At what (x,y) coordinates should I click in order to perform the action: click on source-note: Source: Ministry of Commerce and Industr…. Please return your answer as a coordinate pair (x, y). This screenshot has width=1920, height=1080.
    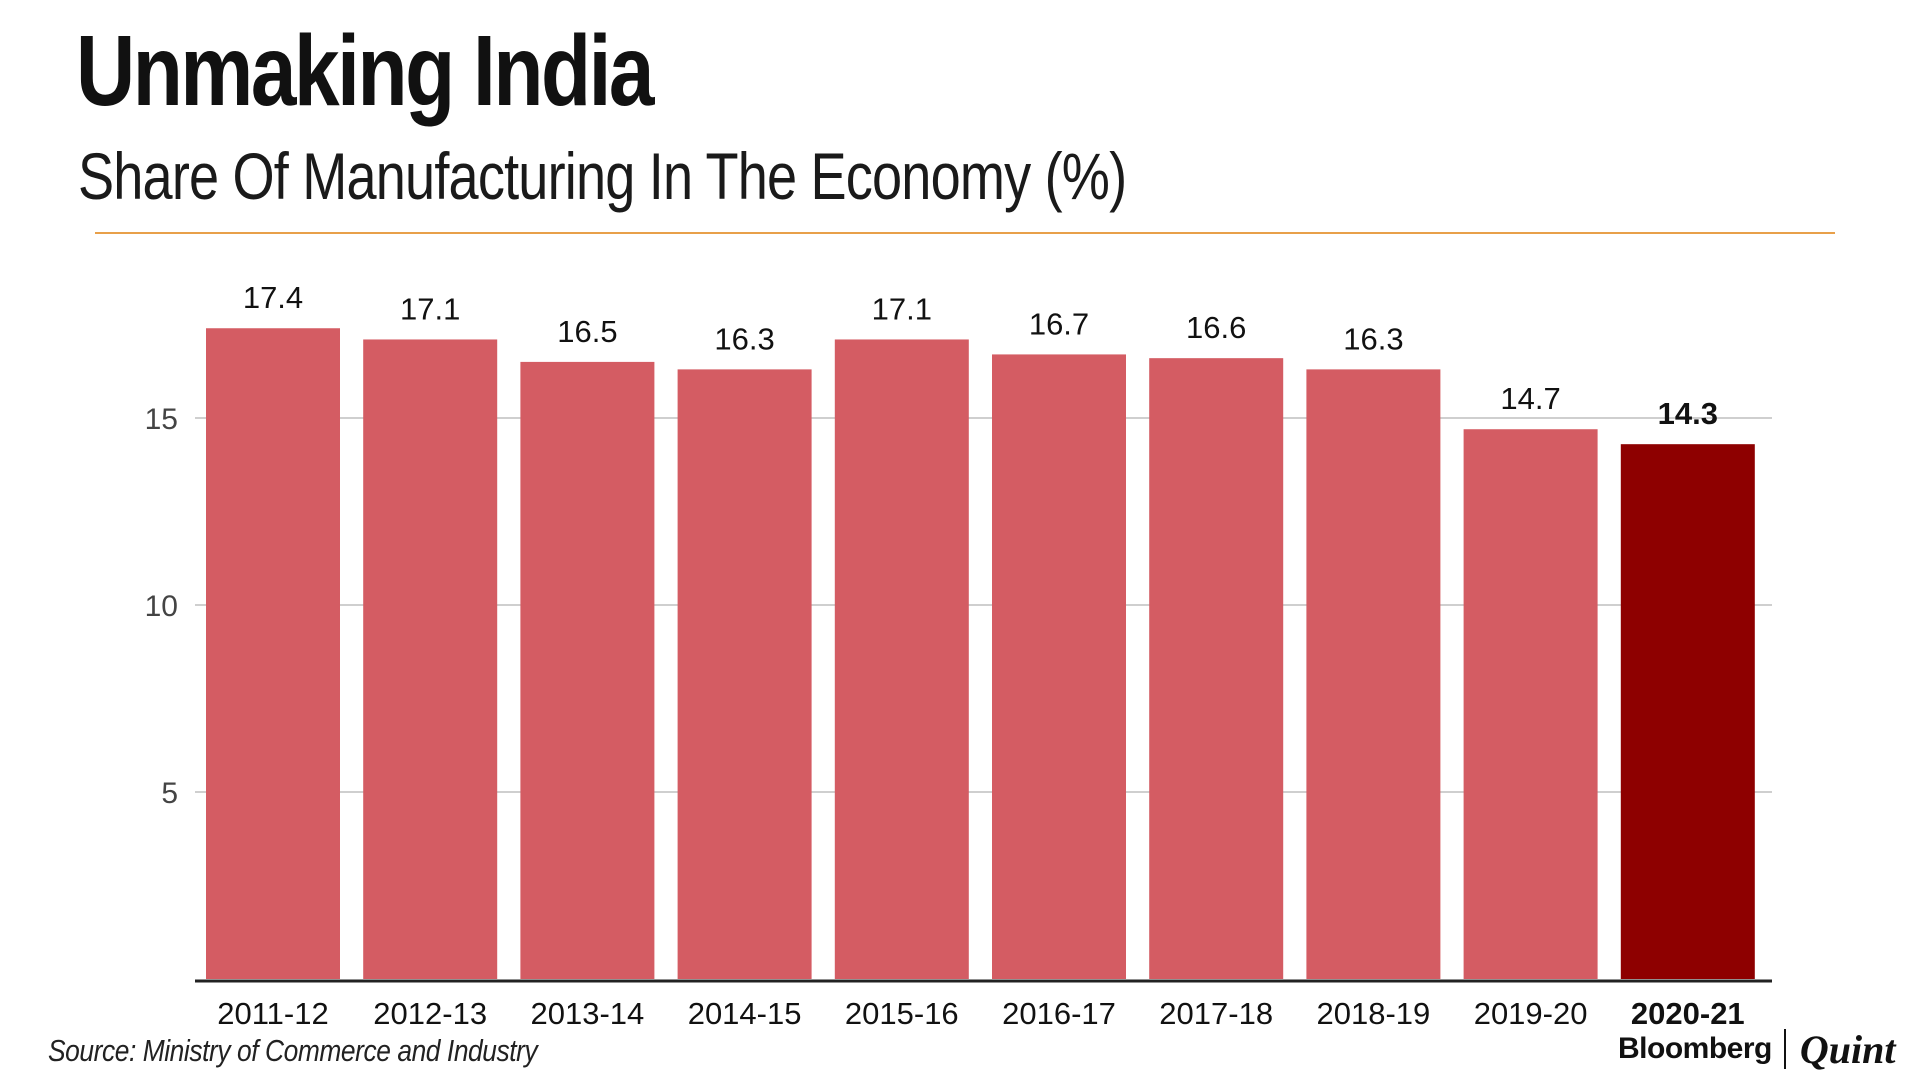
    Looking at the image, I should click on (293, 1050).